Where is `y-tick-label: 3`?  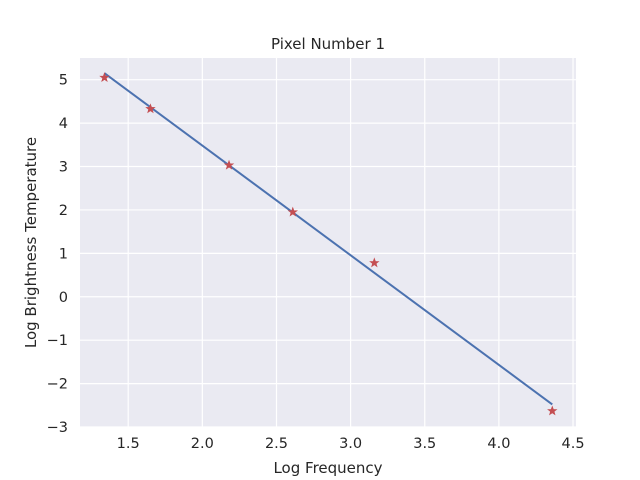 y-tick-label: 3 is located at coordinates (63, 168).